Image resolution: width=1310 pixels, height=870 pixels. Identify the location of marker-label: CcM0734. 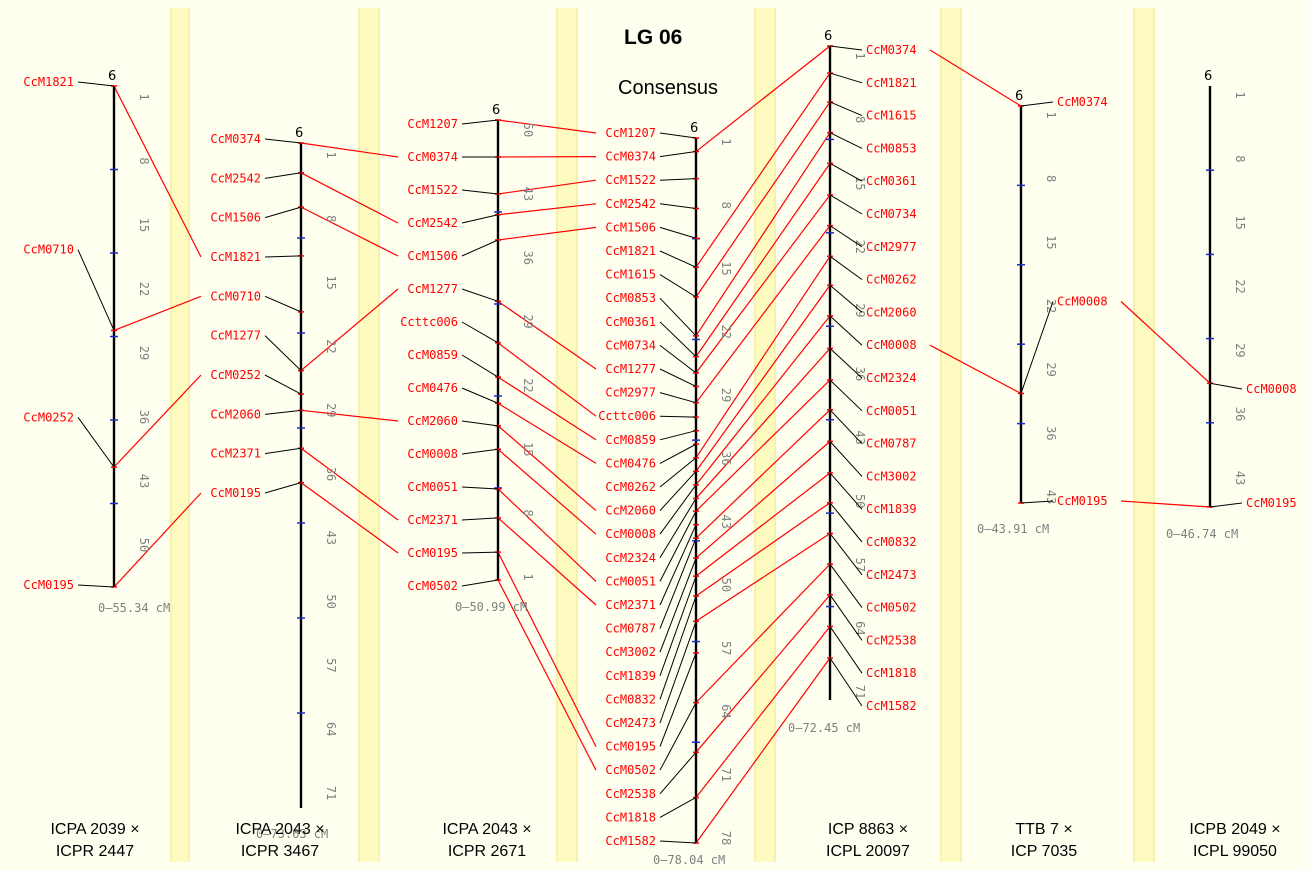
(630, 345).